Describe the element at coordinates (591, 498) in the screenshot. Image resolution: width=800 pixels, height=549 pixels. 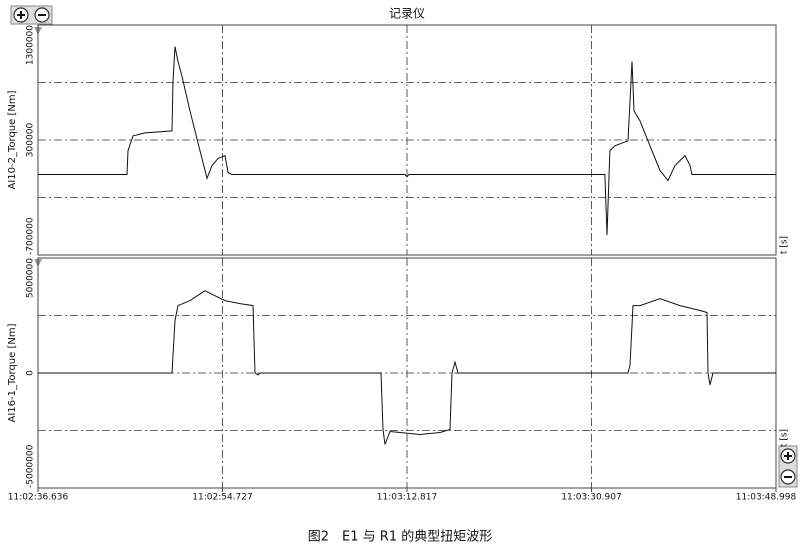
I see `x-tick-label: 11:03:30.907` at that location.